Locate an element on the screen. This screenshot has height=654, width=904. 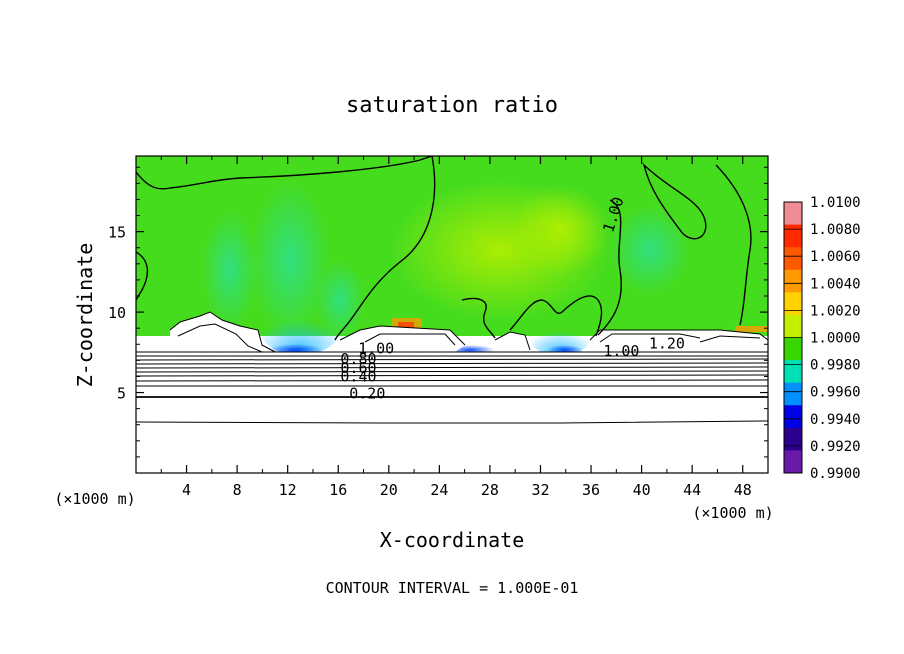
colorbar-label: 1.0020 is located at coordinates (835, 311).